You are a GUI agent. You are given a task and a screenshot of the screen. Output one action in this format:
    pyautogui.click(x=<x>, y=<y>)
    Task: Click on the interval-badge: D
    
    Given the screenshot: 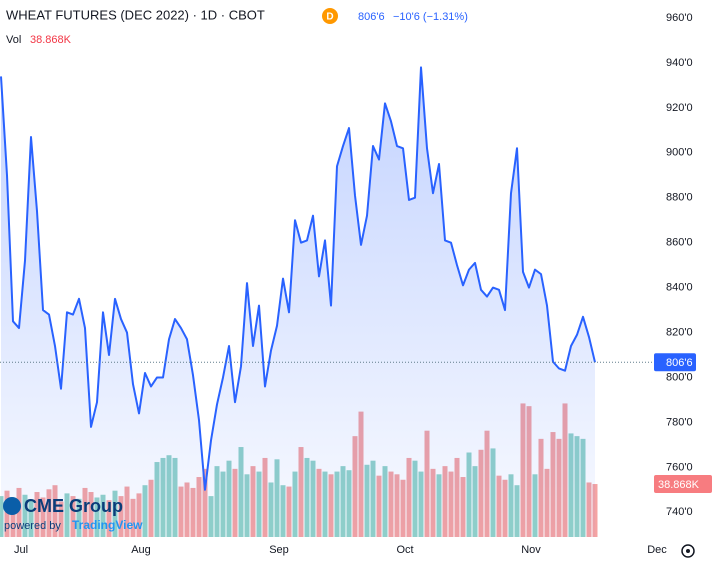 What is the action you would take?
    pyautogui.click(x=329, y=17)
    